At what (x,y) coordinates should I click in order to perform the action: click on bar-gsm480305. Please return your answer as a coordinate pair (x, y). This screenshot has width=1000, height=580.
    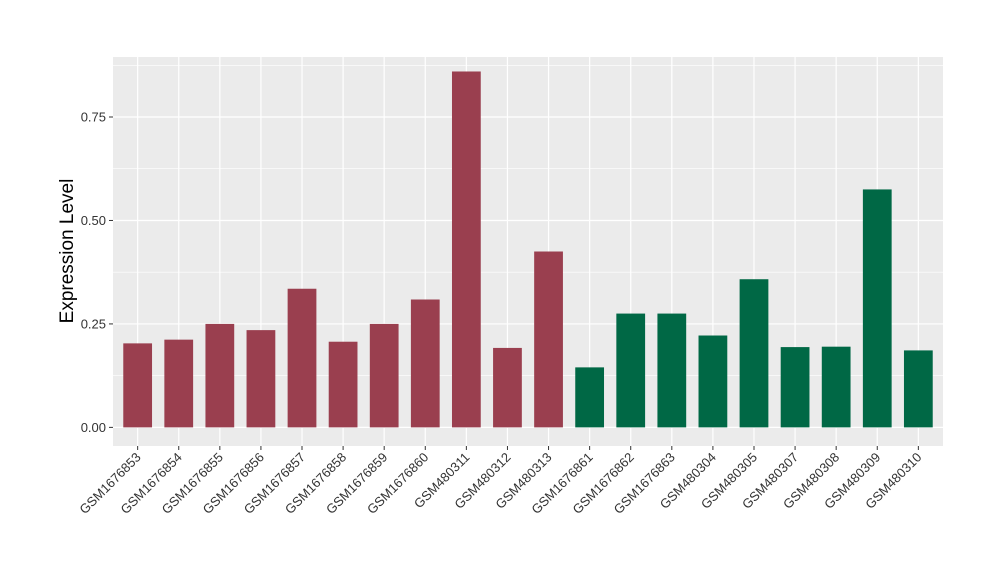
    Looking at the image, I should click on (754, 353).